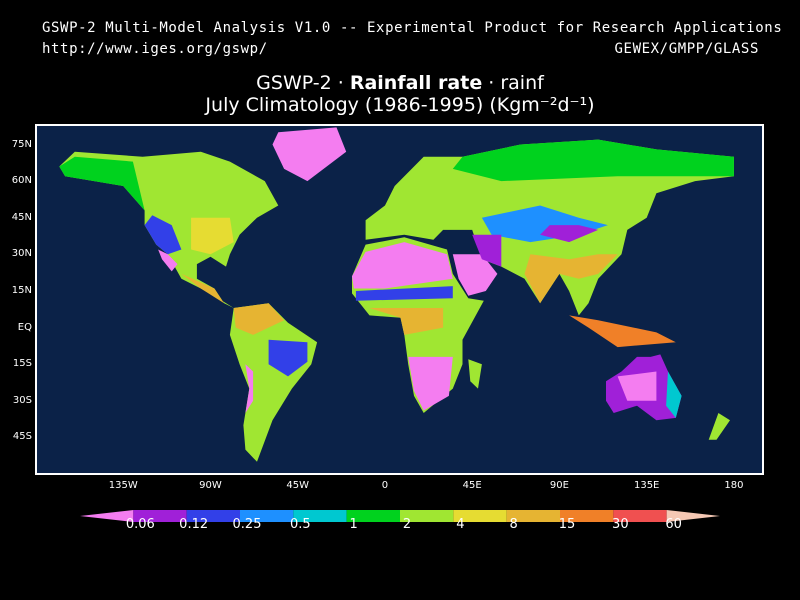 This screenshot has height=600, width=800. Describe the element at coordinates (472, 485) in the screenshot. I see `lon-tick-label: 45E` at that location.